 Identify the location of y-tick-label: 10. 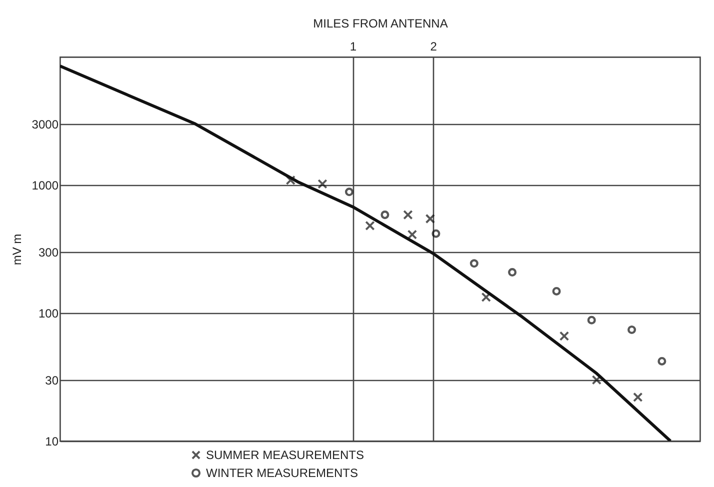
(52, 441).